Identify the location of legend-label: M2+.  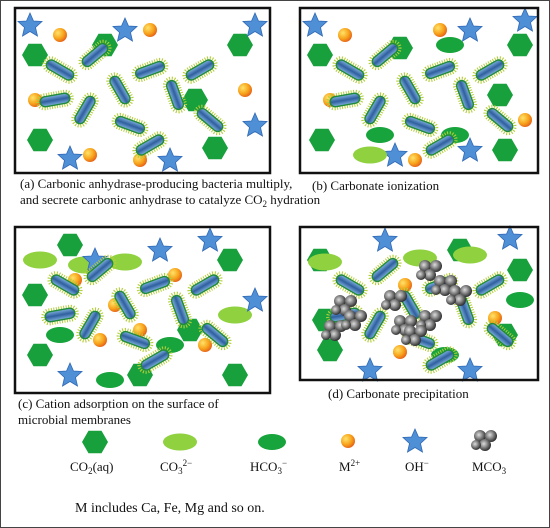
(349, 466).